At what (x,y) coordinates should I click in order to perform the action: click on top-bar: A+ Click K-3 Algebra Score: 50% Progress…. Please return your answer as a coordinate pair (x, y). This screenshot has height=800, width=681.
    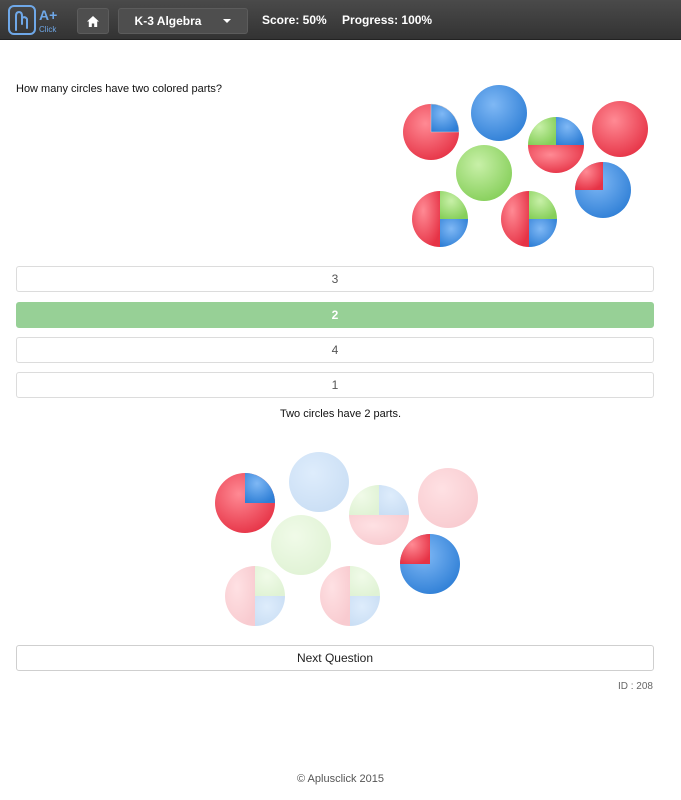
    Looking at the image, I should click on (340, 20).